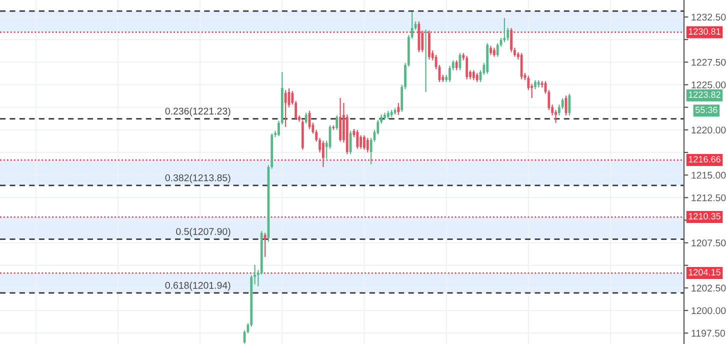 This screenshot has height=344, width=726. What do you see at coordinates (709, 17) in the screenshot?
I see `y-tick-label: 1232.50` at bounding box center [709, 17].